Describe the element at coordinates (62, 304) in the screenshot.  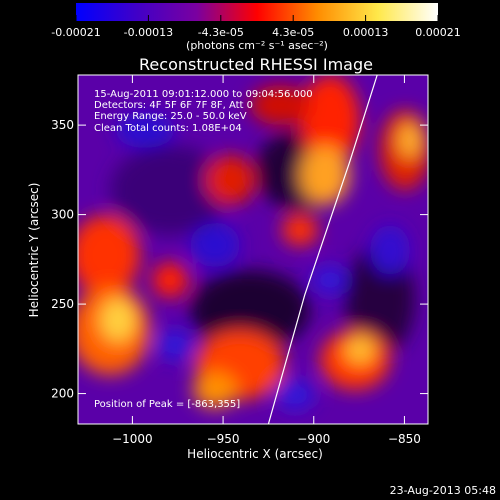
I see `y-tick-label: 250` at that location.